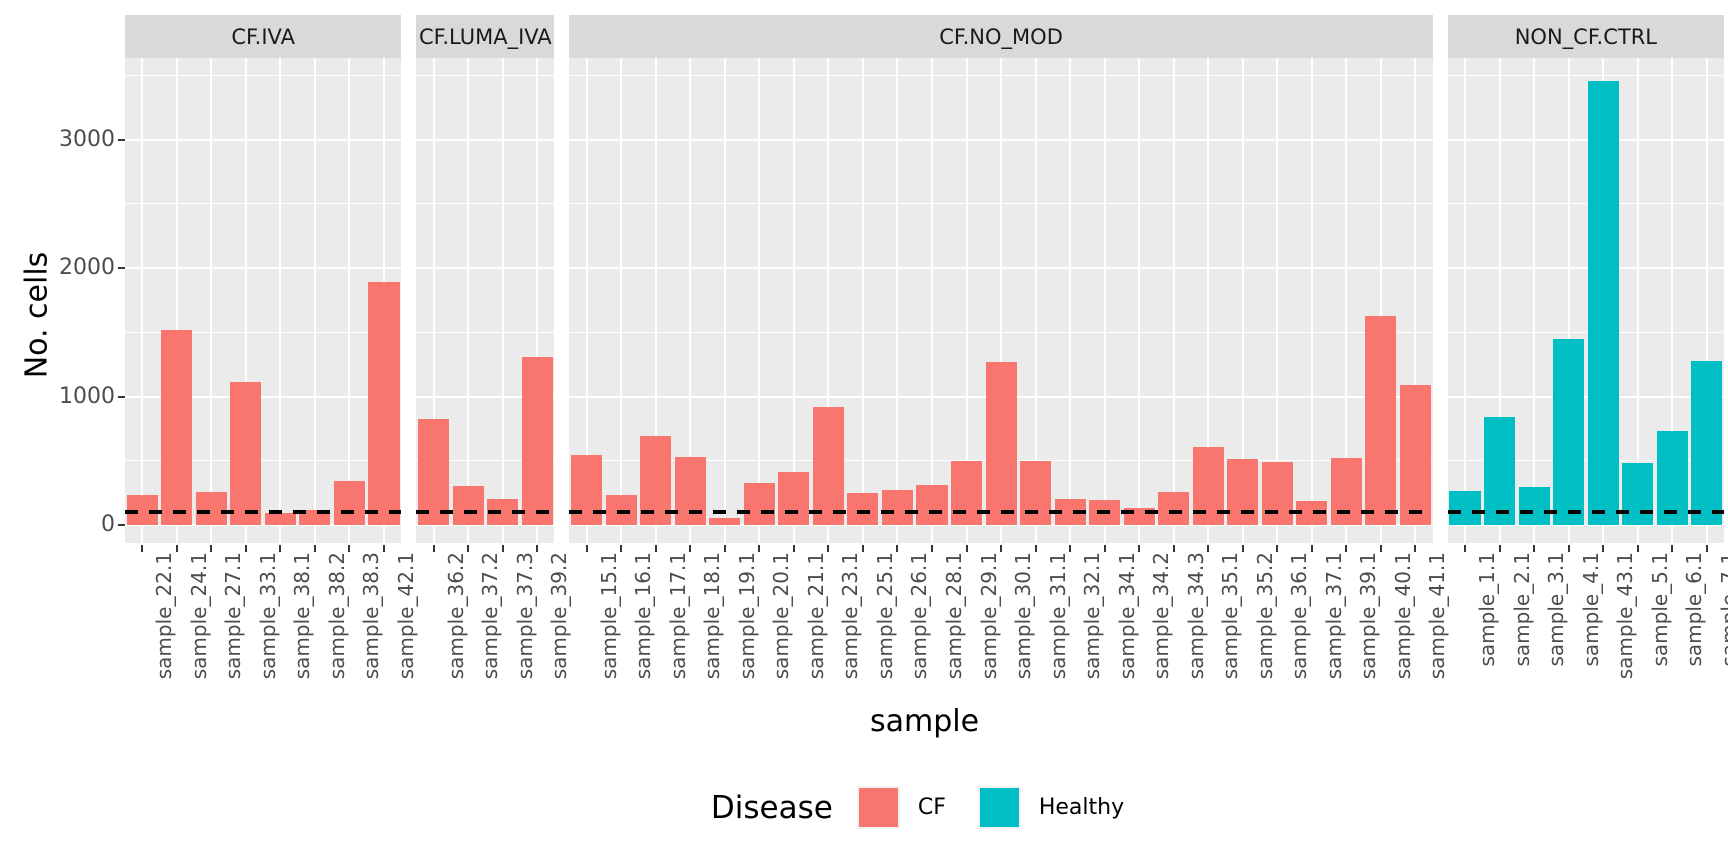 This screenshot has height=864, width=1728. What do you see at coordinates (280, 519) in the screenshot?
I see `bar-sample_38.1` at bounding box center [280, 519].